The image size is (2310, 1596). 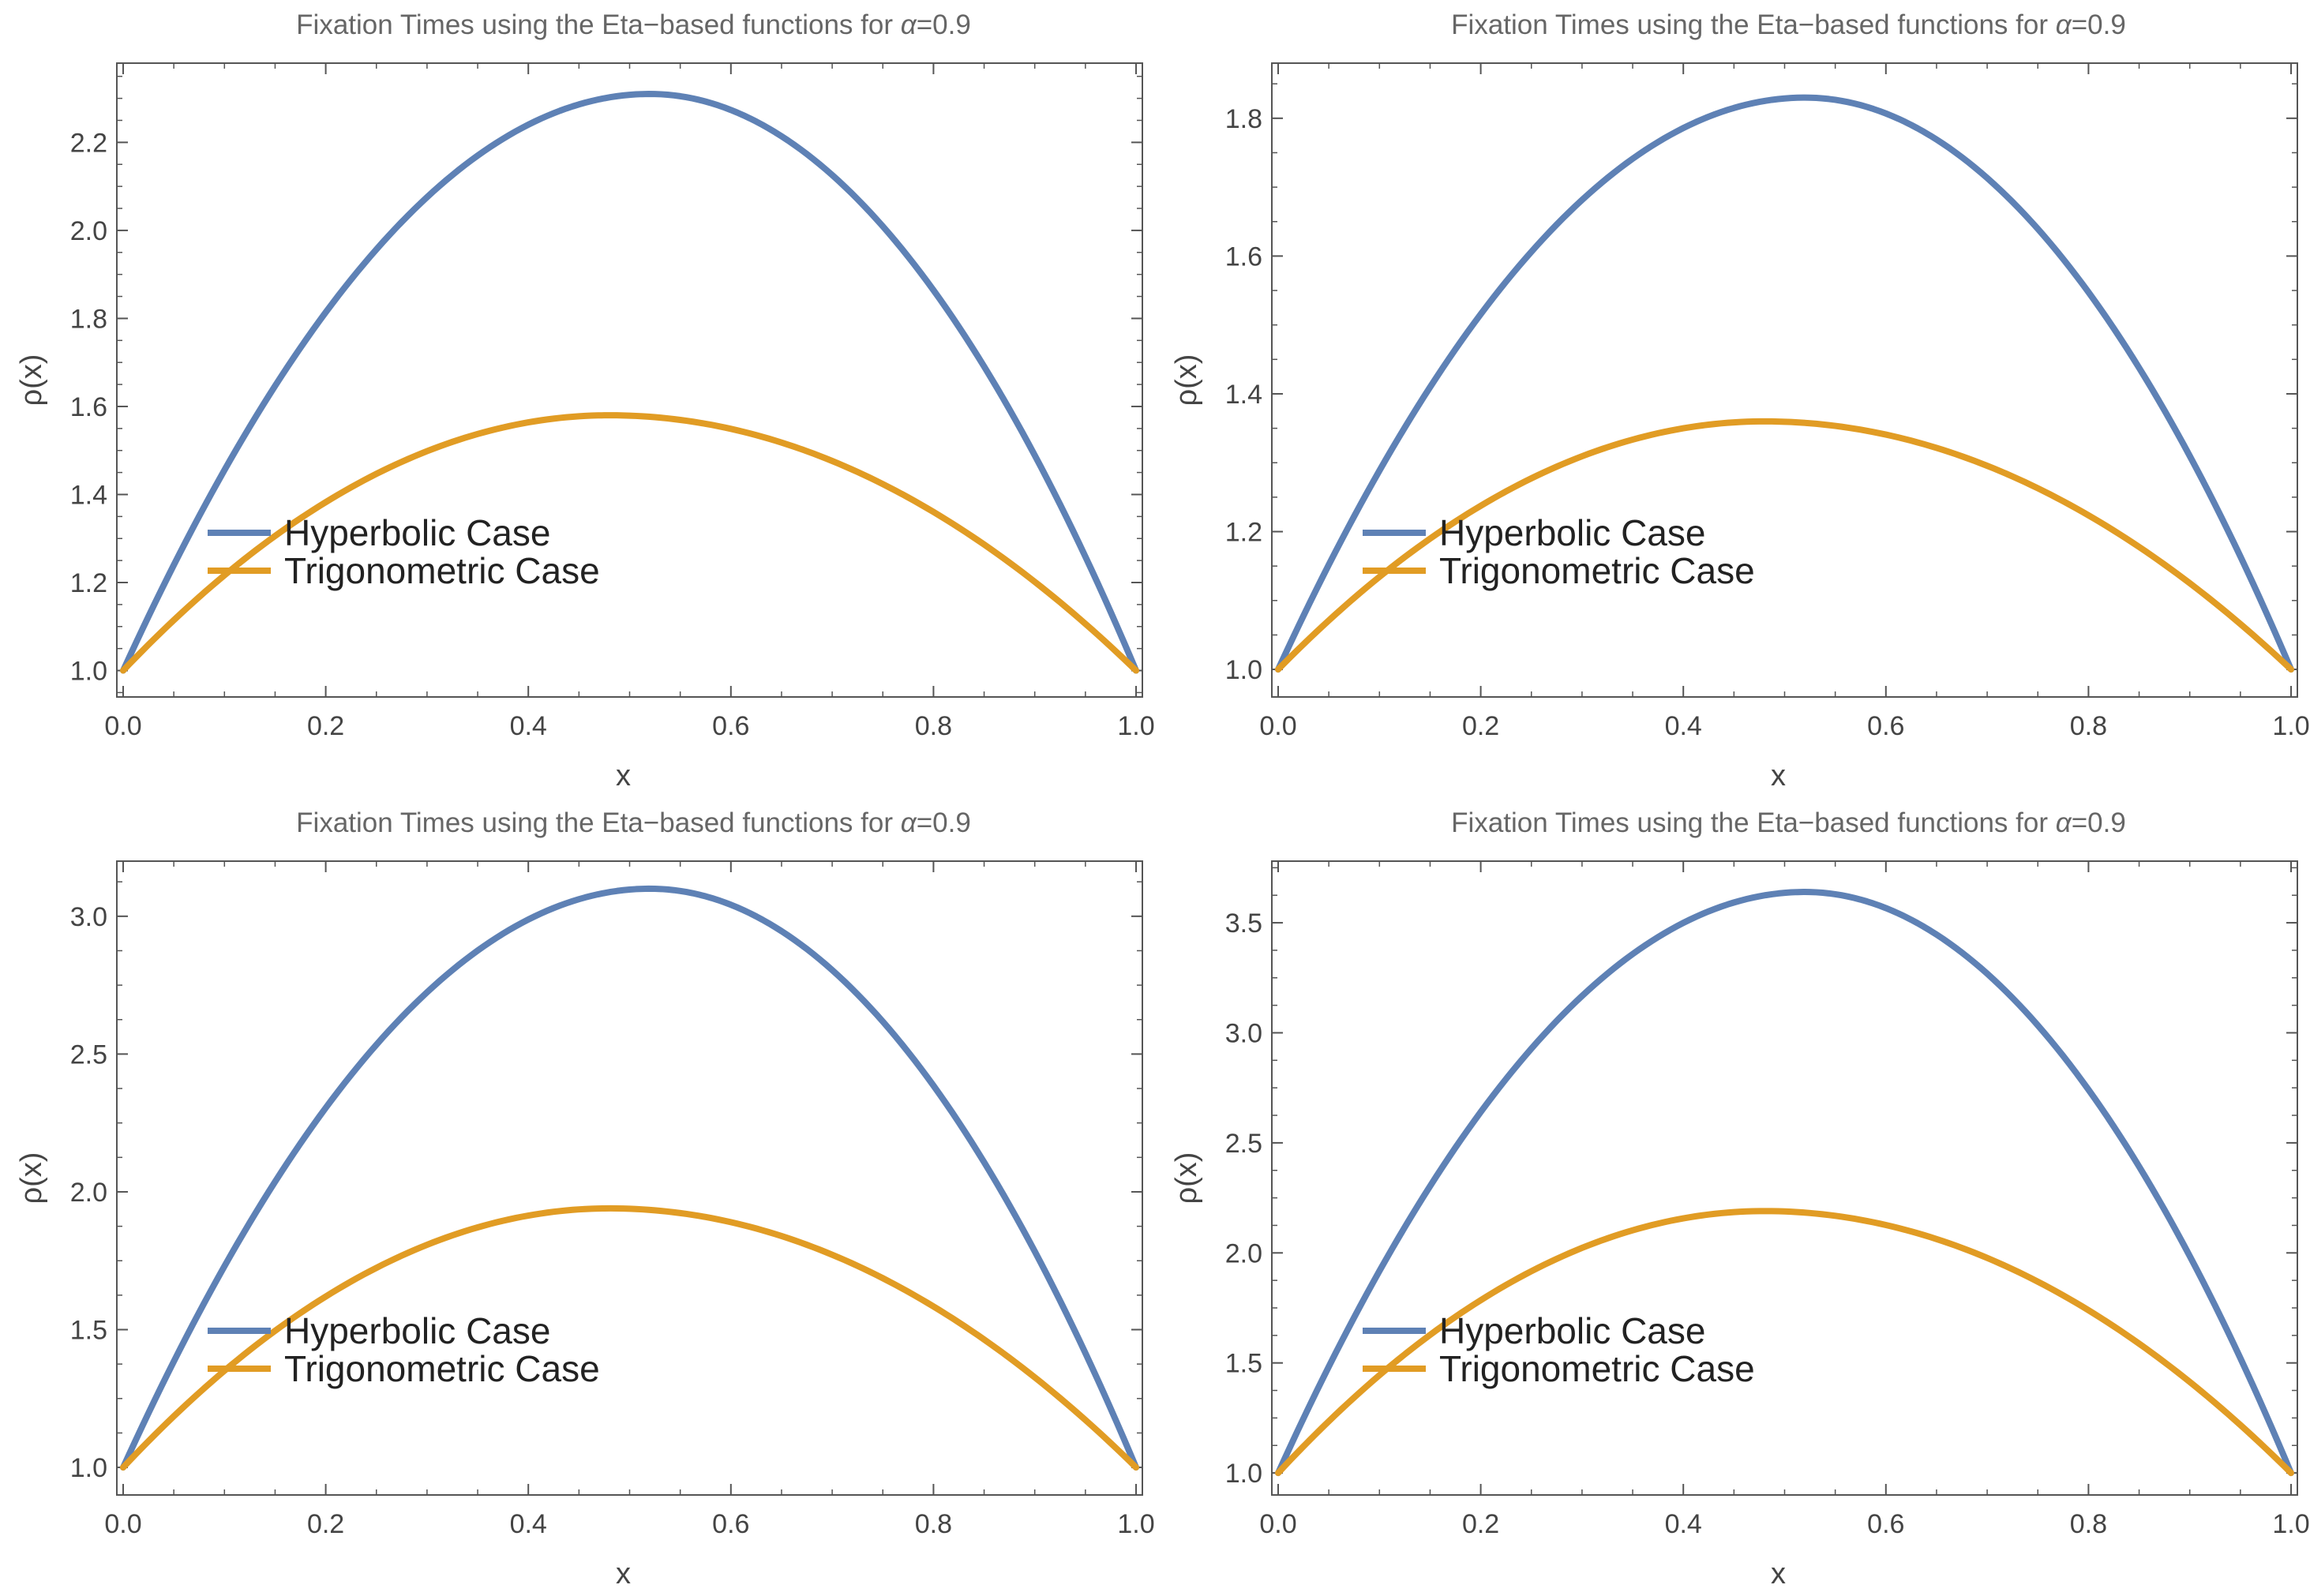 What do you see at coordinates (88, 143) in the screenshot?
I see `y-tick-label: 2.2` at bounding box center [88, 143].